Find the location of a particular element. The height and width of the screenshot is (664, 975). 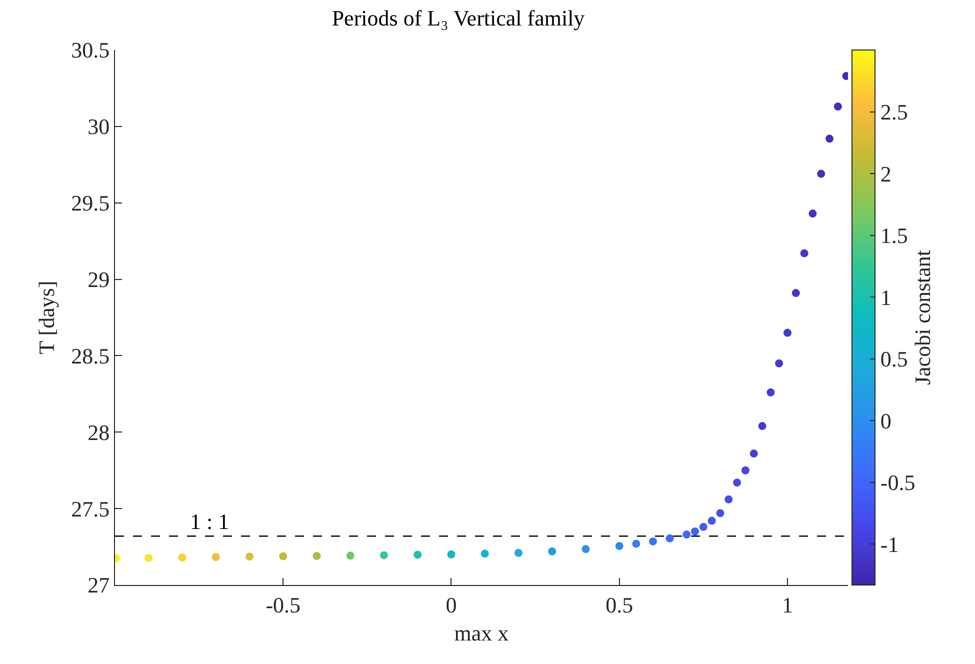

y-tick-label: 28 is located at coordinates (99, 432).